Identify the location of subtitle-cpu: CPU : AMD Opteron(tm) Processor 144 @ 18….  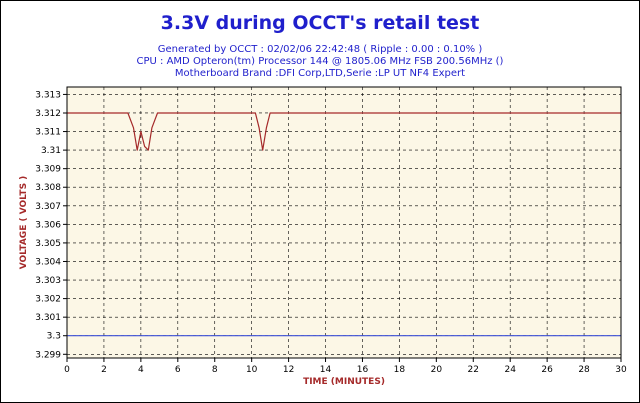
(320, 61).